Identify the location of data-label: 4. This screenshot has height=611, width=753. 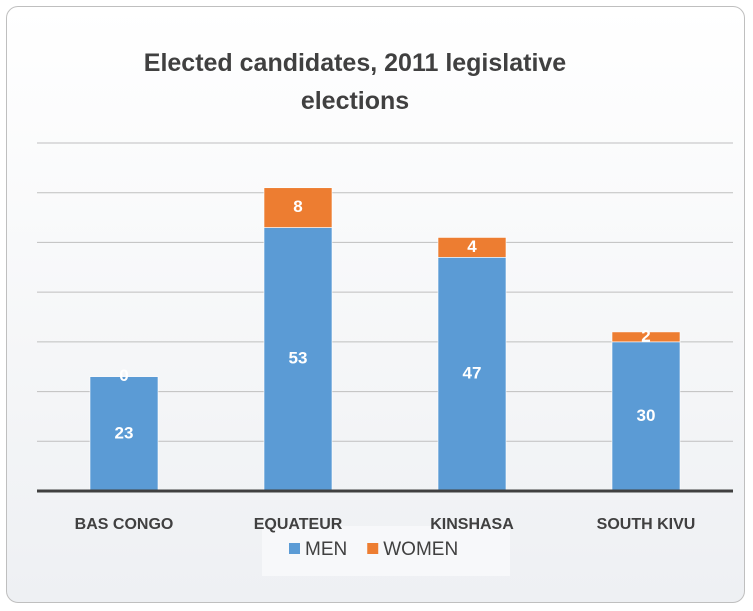
(472, 246).